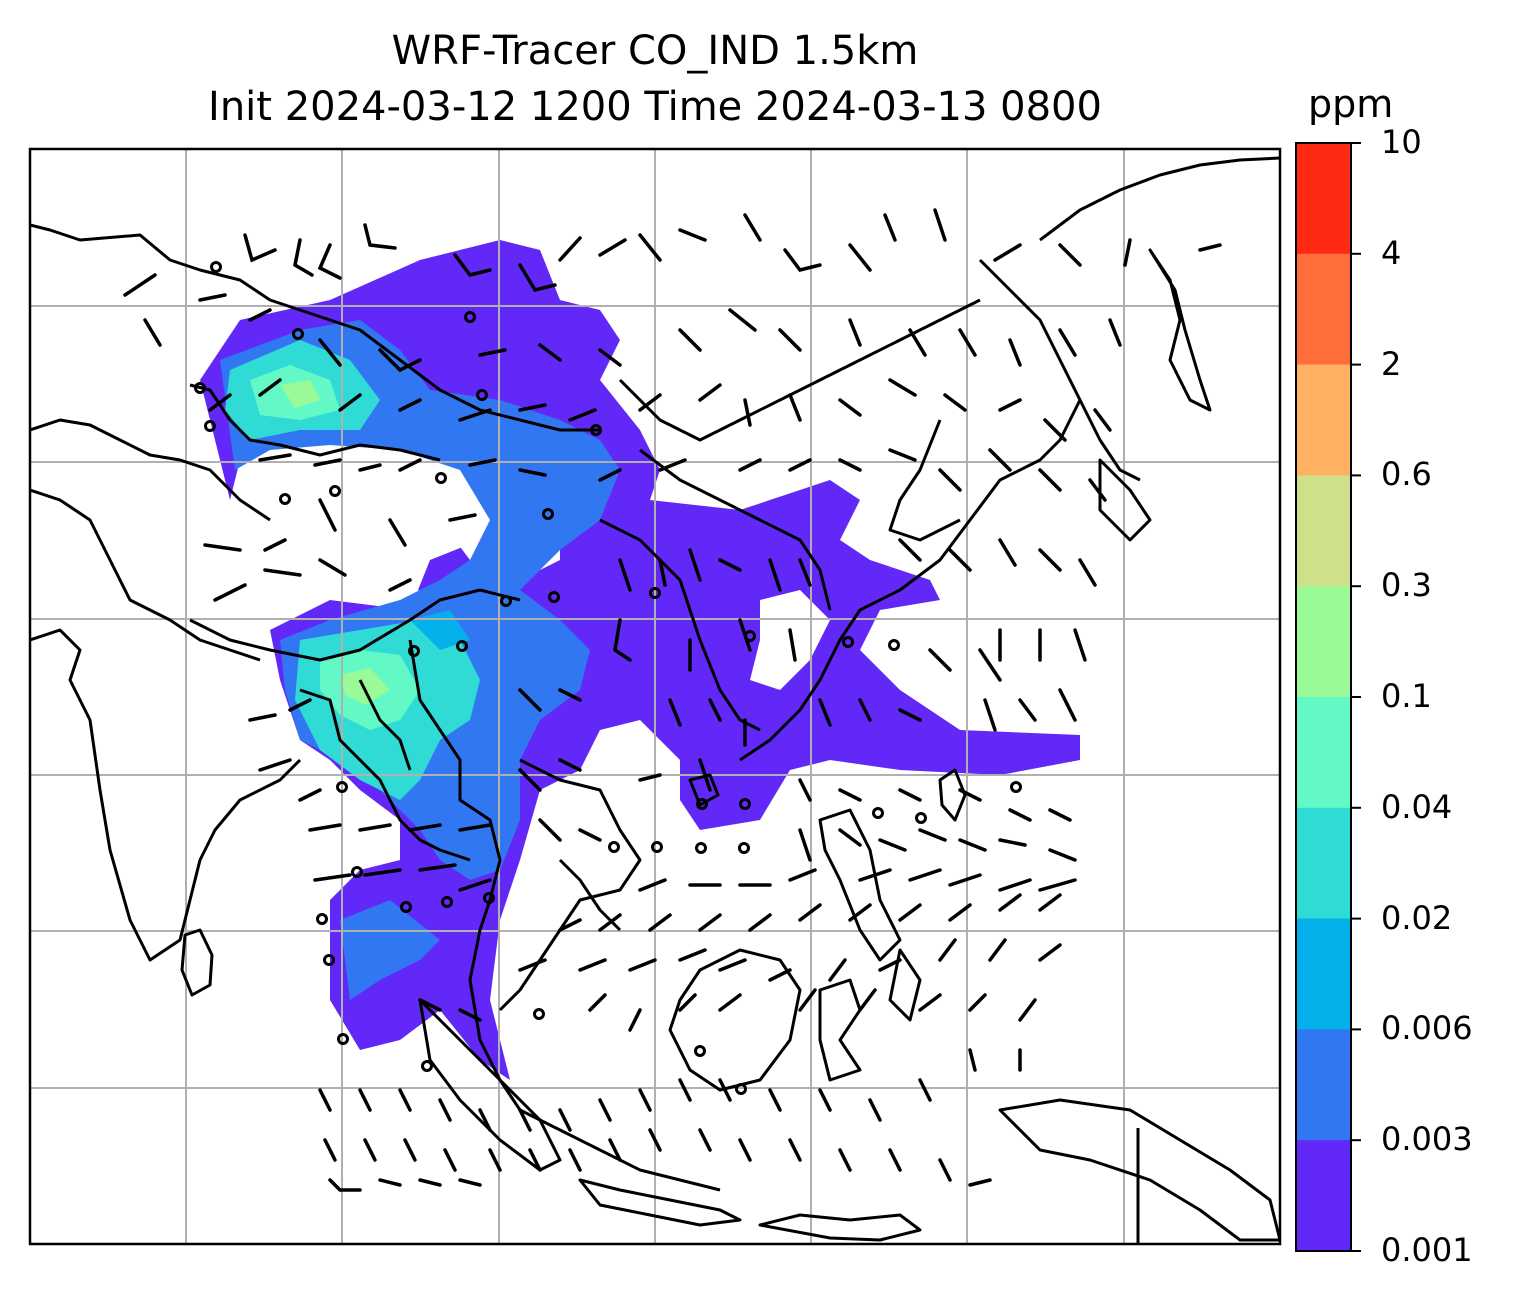  Describe the element at coordinates (655, 51) in the screenshot. I see `map-title: WRF-Tracer CO_IND 1.5km` at that location.